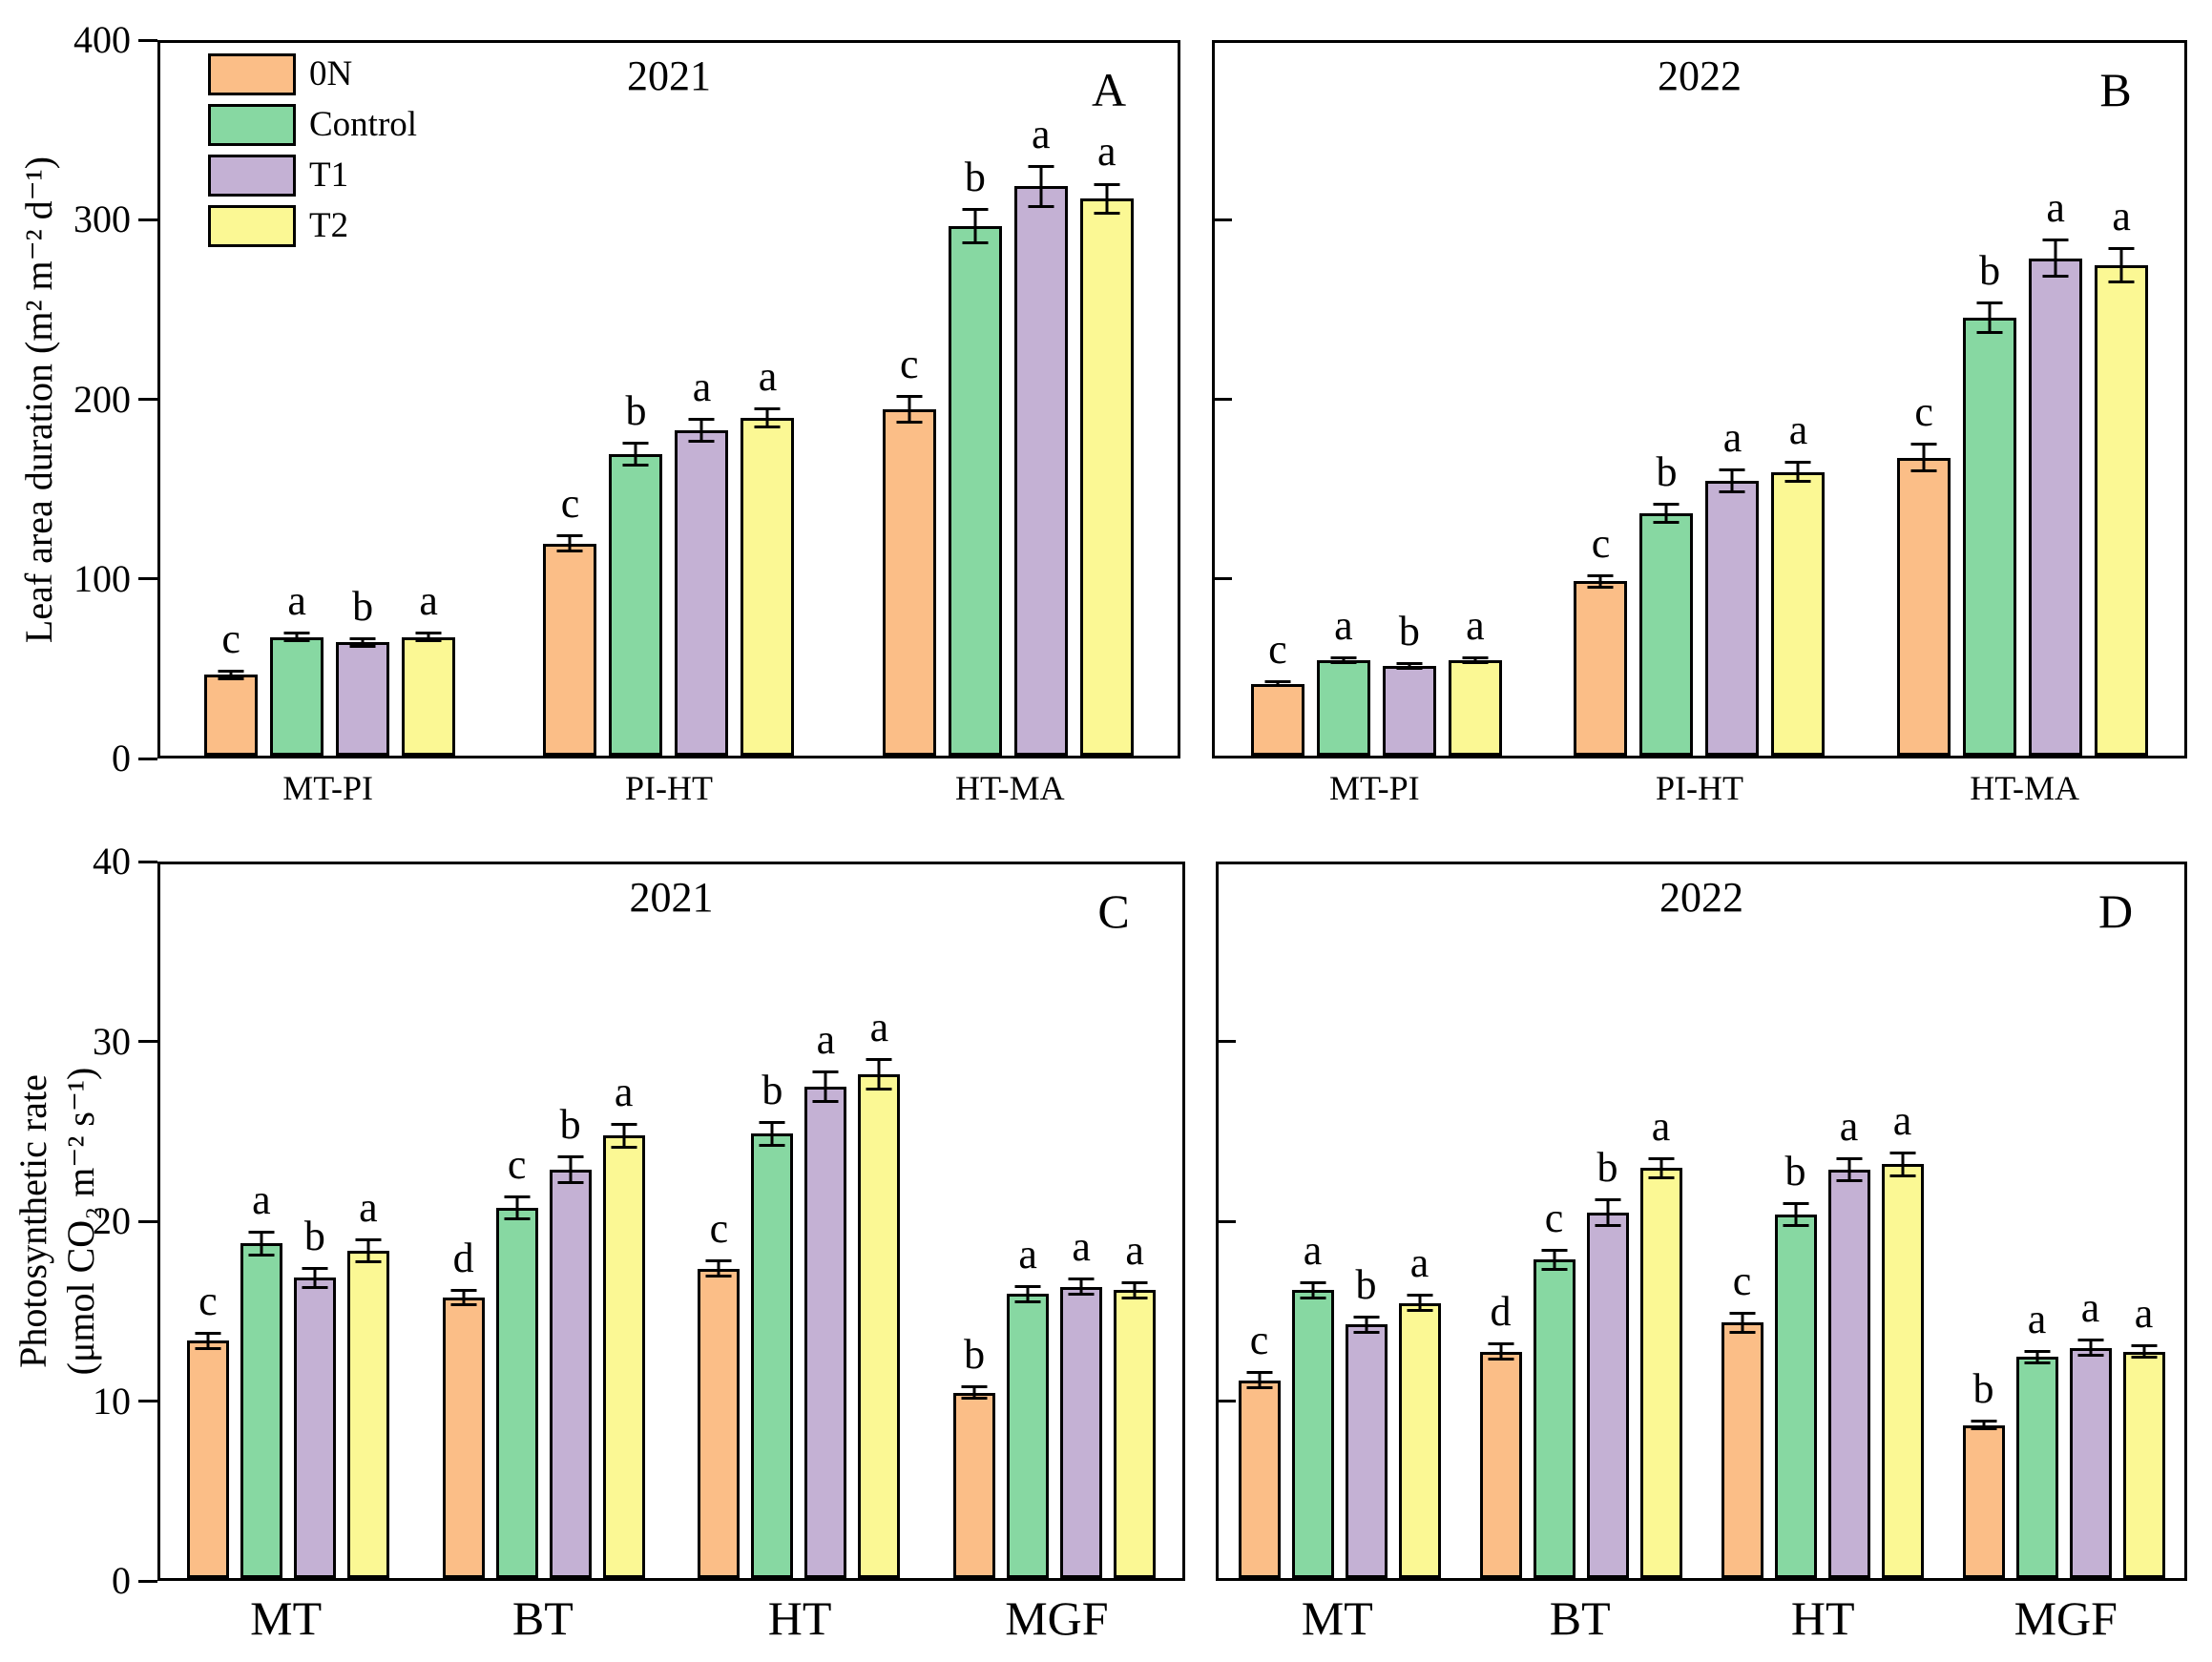 This screenshot has width=2212, height=1662. What do you see at coordinates (624, 1221) in the screenshot?
I see `bar-slot-T2-BT: a` at bounding box center [624, 1221].